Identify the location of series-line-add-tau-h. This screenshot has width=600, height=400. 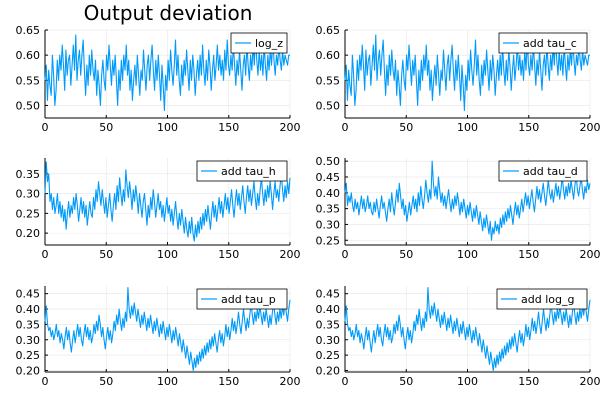
(167, 201).